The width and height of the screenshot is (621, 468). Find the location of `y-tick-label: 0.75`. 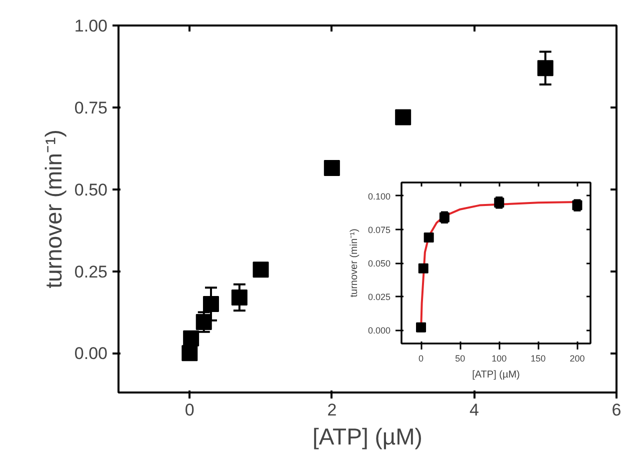

y-tick-label: 0.75 is located at coordinates (91, 108).